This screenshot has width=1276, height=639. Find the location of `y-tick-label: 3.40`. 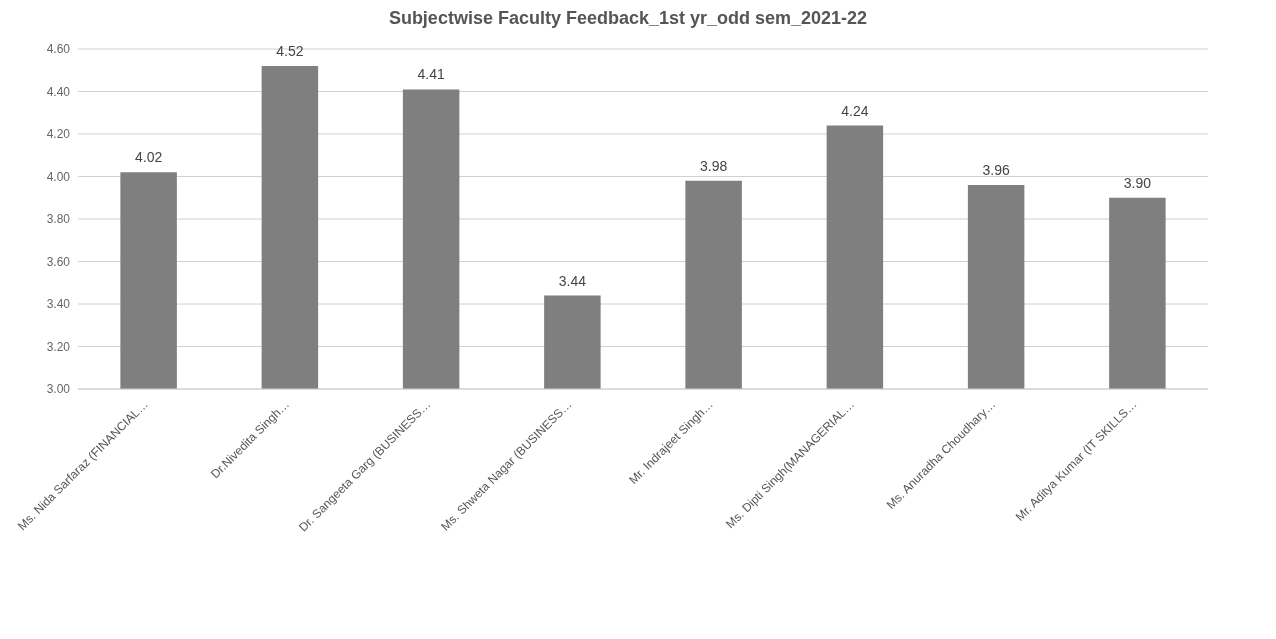

y-tick-label: 3.40 is located at coordinates (58, 304).